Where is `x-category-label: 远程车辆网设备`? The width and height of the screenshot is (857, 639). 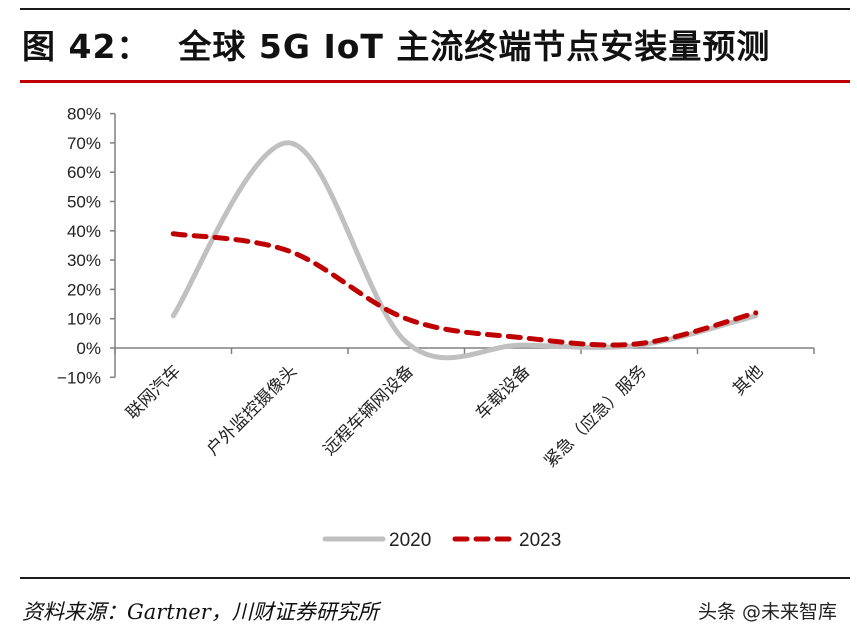
x-category-label: 远程车辆网设备 is located at coordinates (368, 410).